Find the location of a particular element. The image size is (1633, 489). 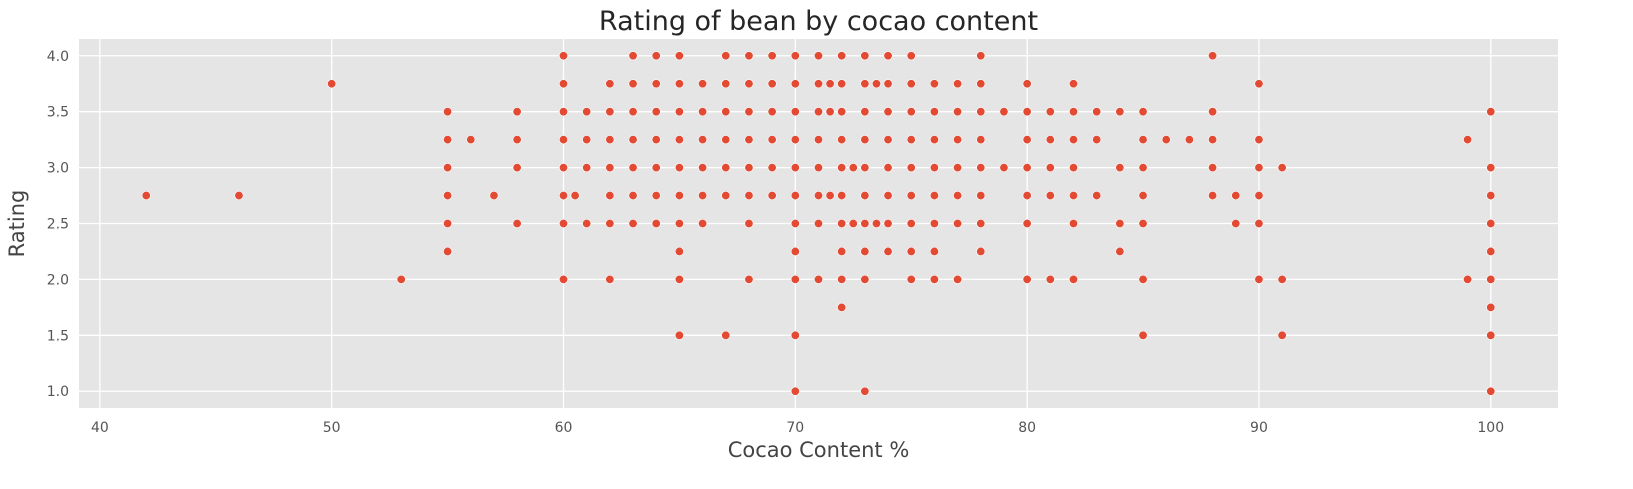

y-tick-label: 3.5 is located at coordinates (58, 113).